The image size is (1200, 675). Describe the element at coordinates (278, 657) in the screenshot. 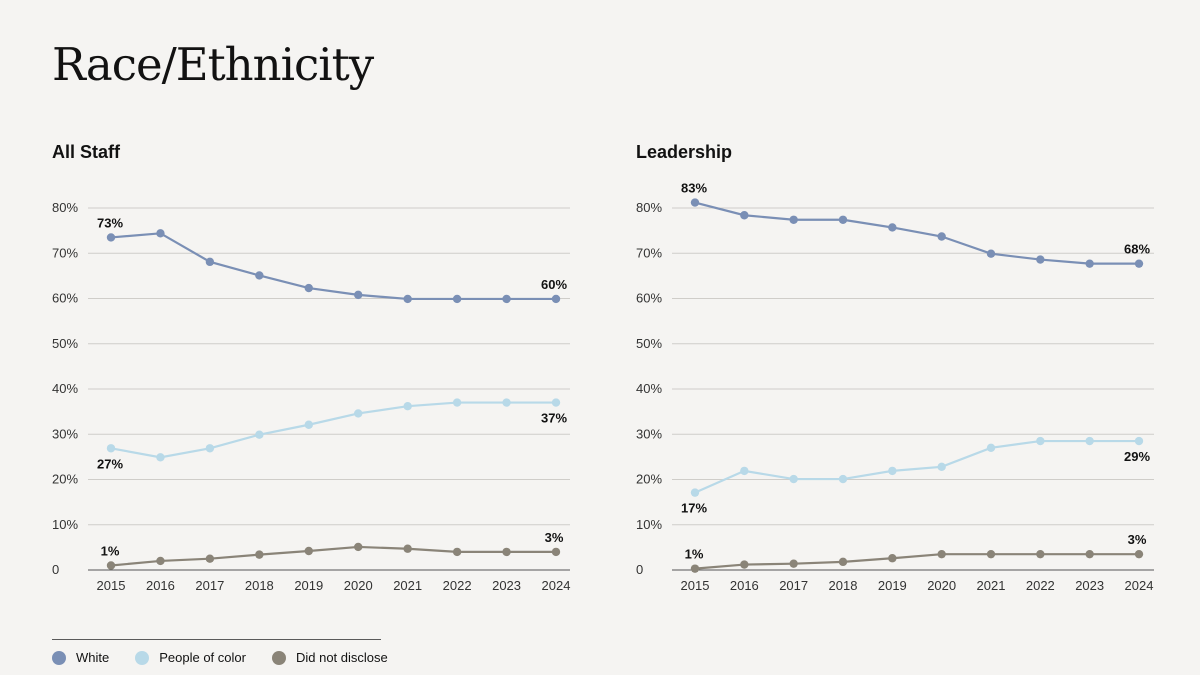

I see `legend-swatch-did-not-disclose` at that location.